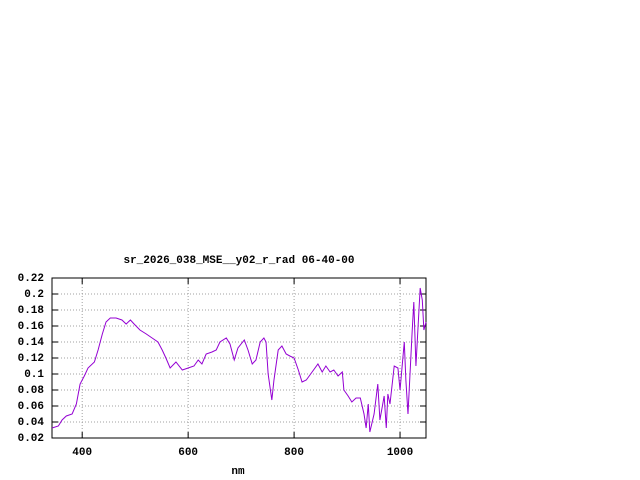 The image size is (640, 480). Describe the element at coordinates (31, 407) in the screenshot. I see `y-tick-label: 0.06` at that location.